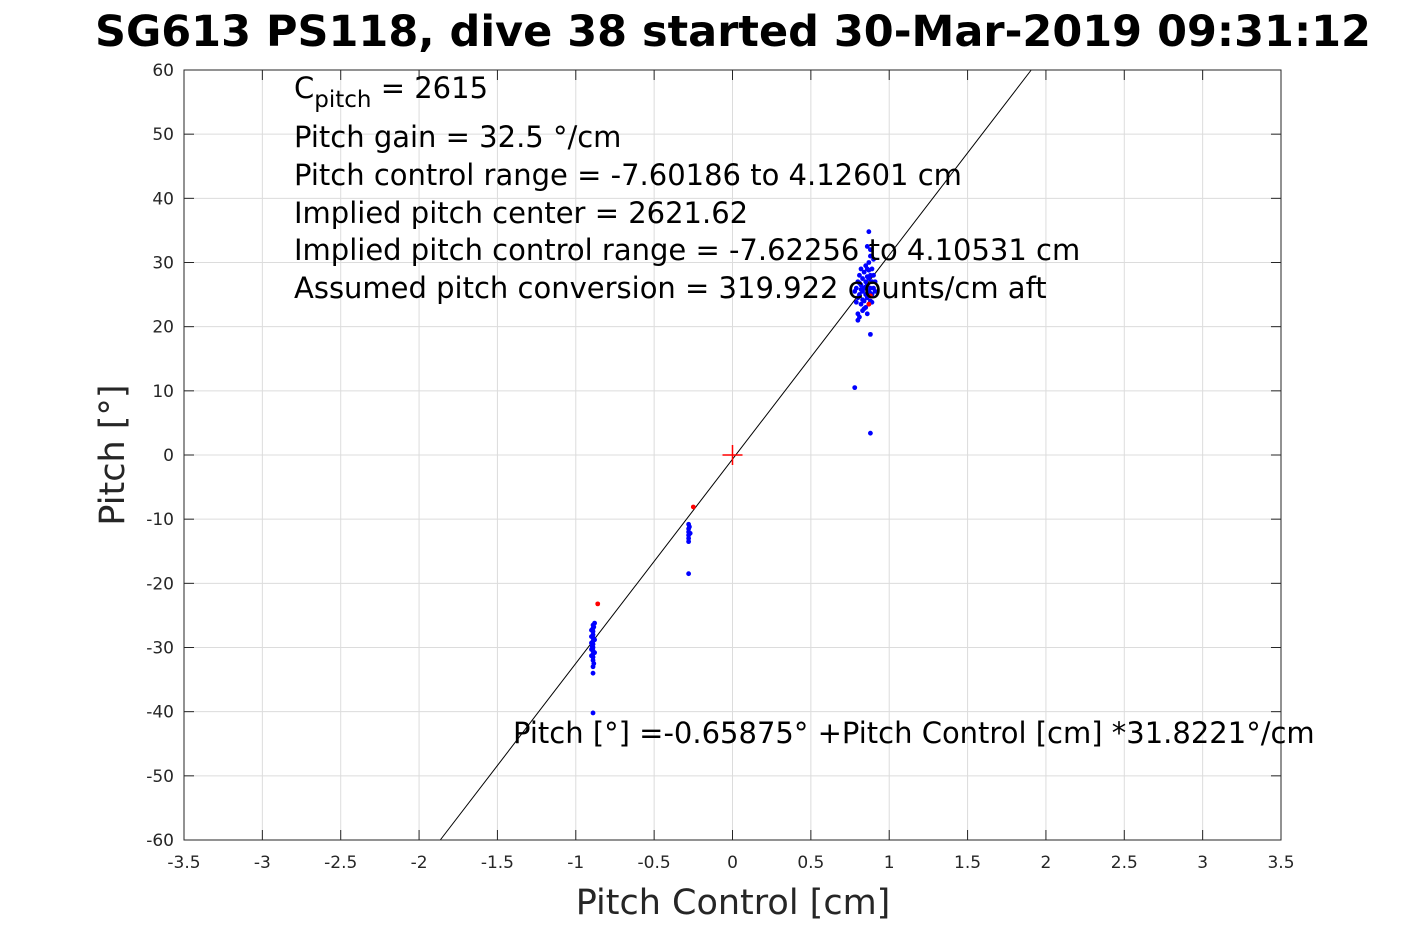 The height and width of the screenshot is (945, 1417). I want to click on x-tick-label: -0.5, so click(654, 863).